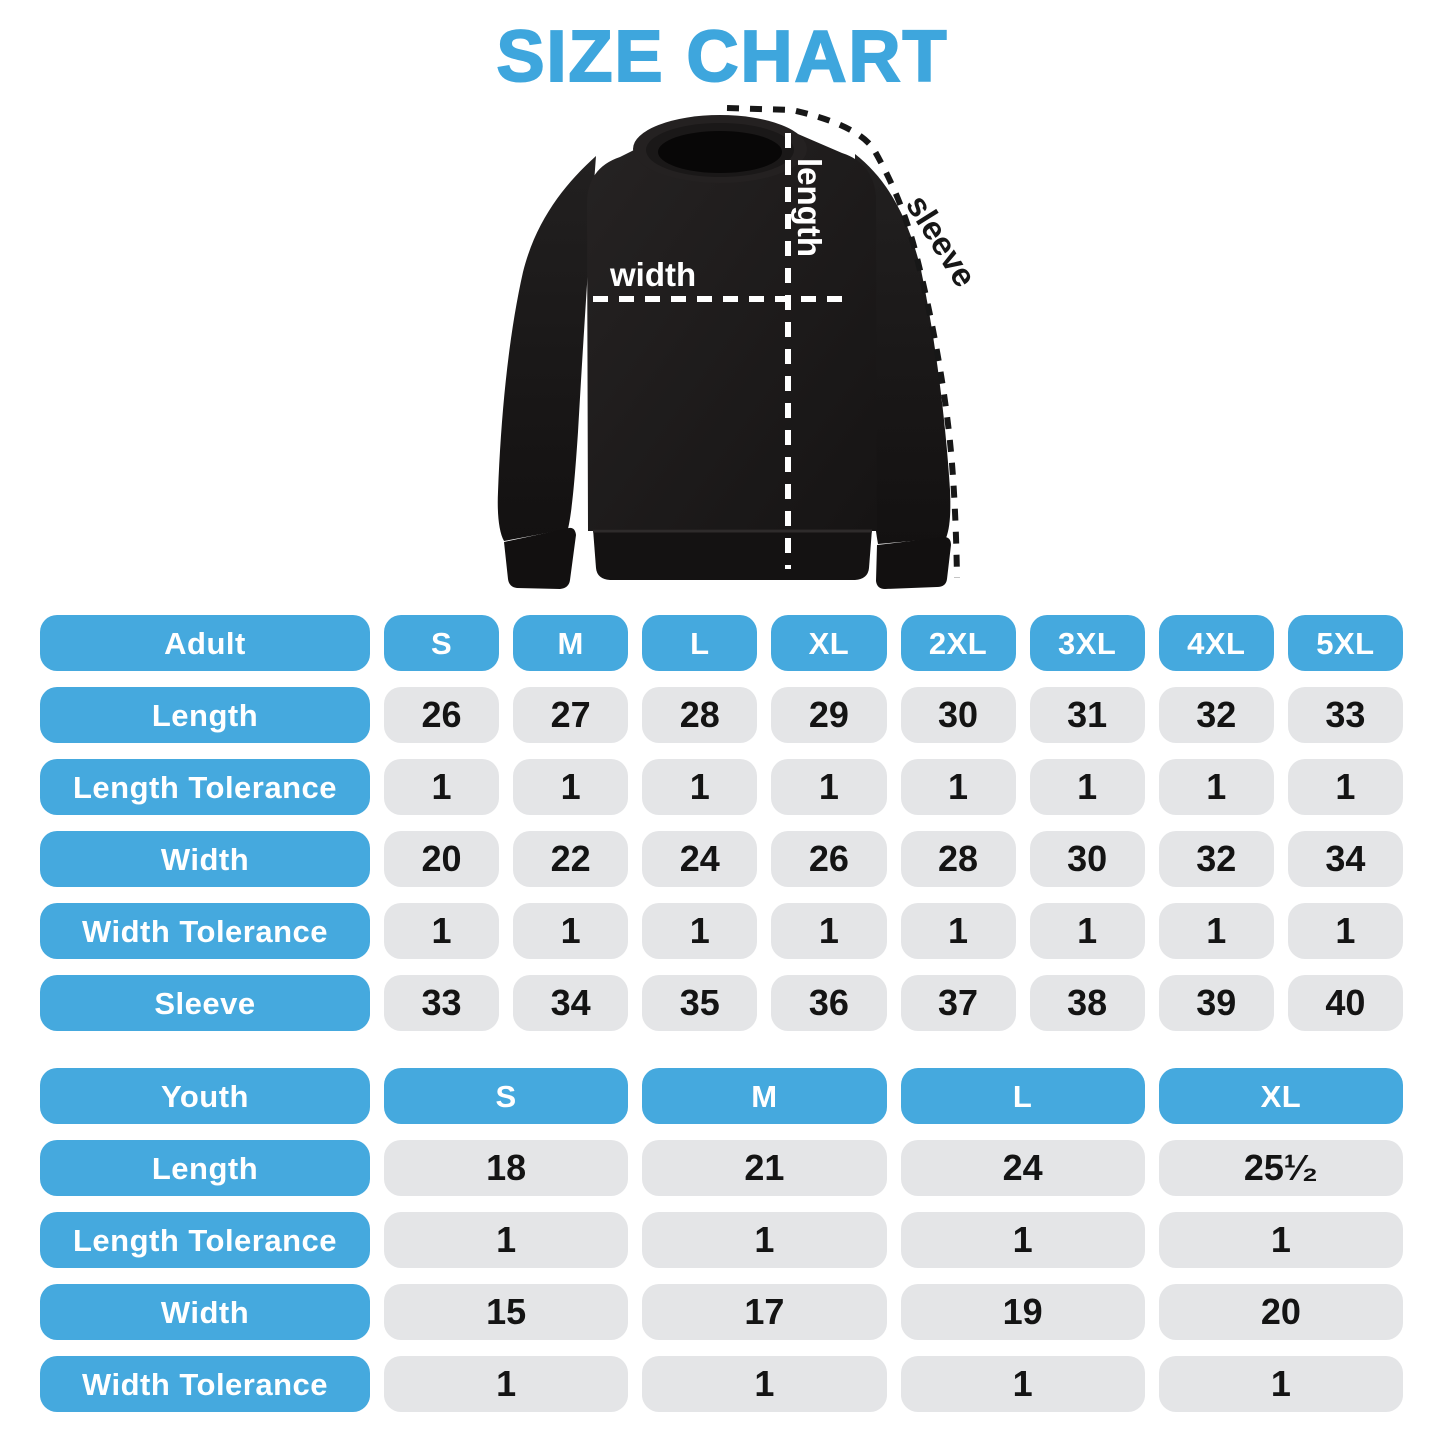  I want to click on size-column-header: 2XL, so click(958, 643).